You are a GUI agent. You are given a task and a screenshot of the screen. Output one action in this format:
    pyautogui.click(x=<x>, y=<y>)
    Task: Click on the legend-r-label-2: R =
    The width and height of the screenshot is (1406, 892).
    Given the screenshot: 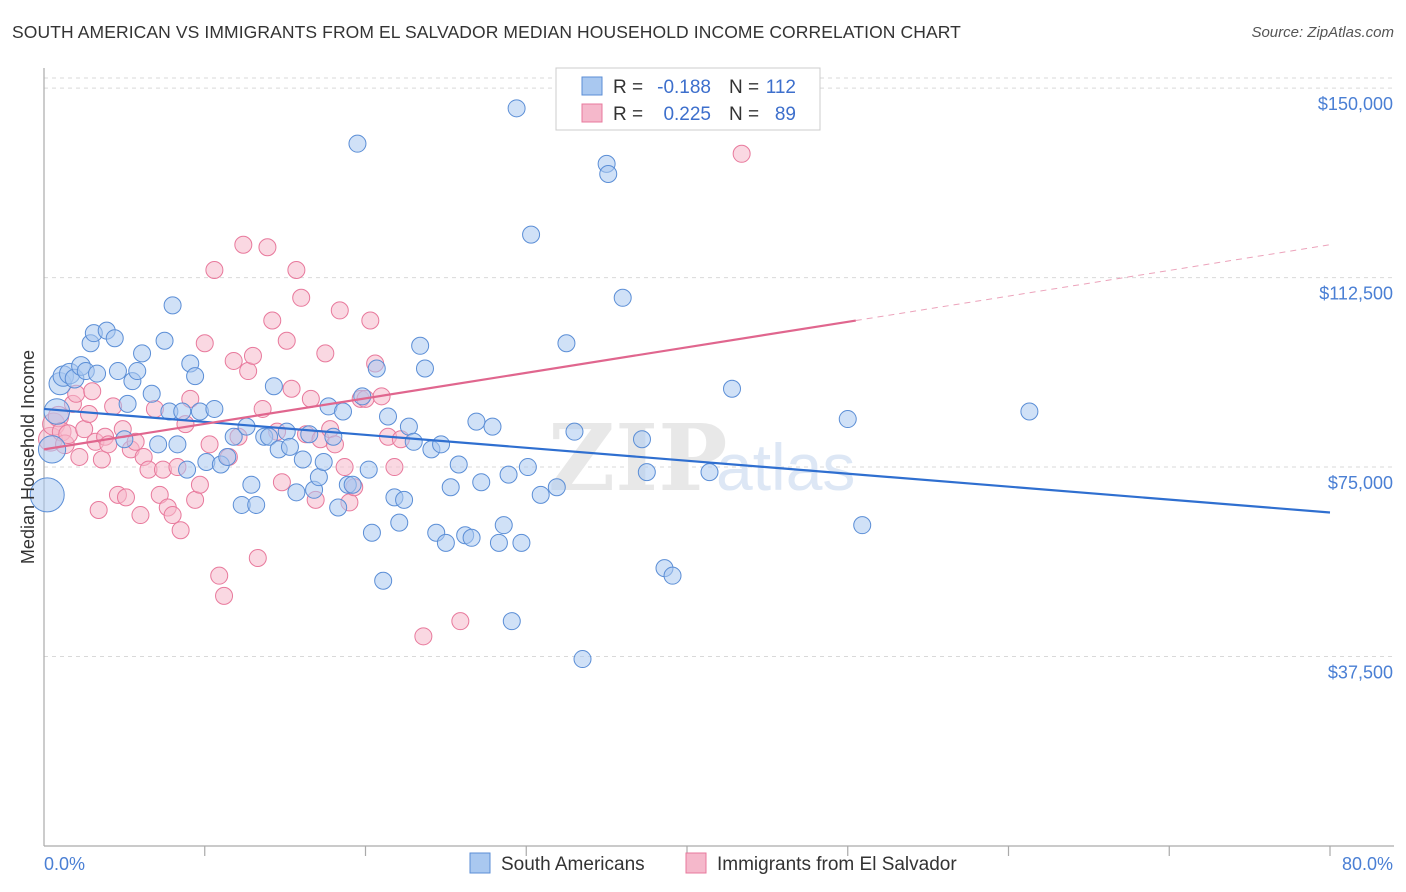 What is the action you would take?
    pyautogui.click(x=628, y=114)
    